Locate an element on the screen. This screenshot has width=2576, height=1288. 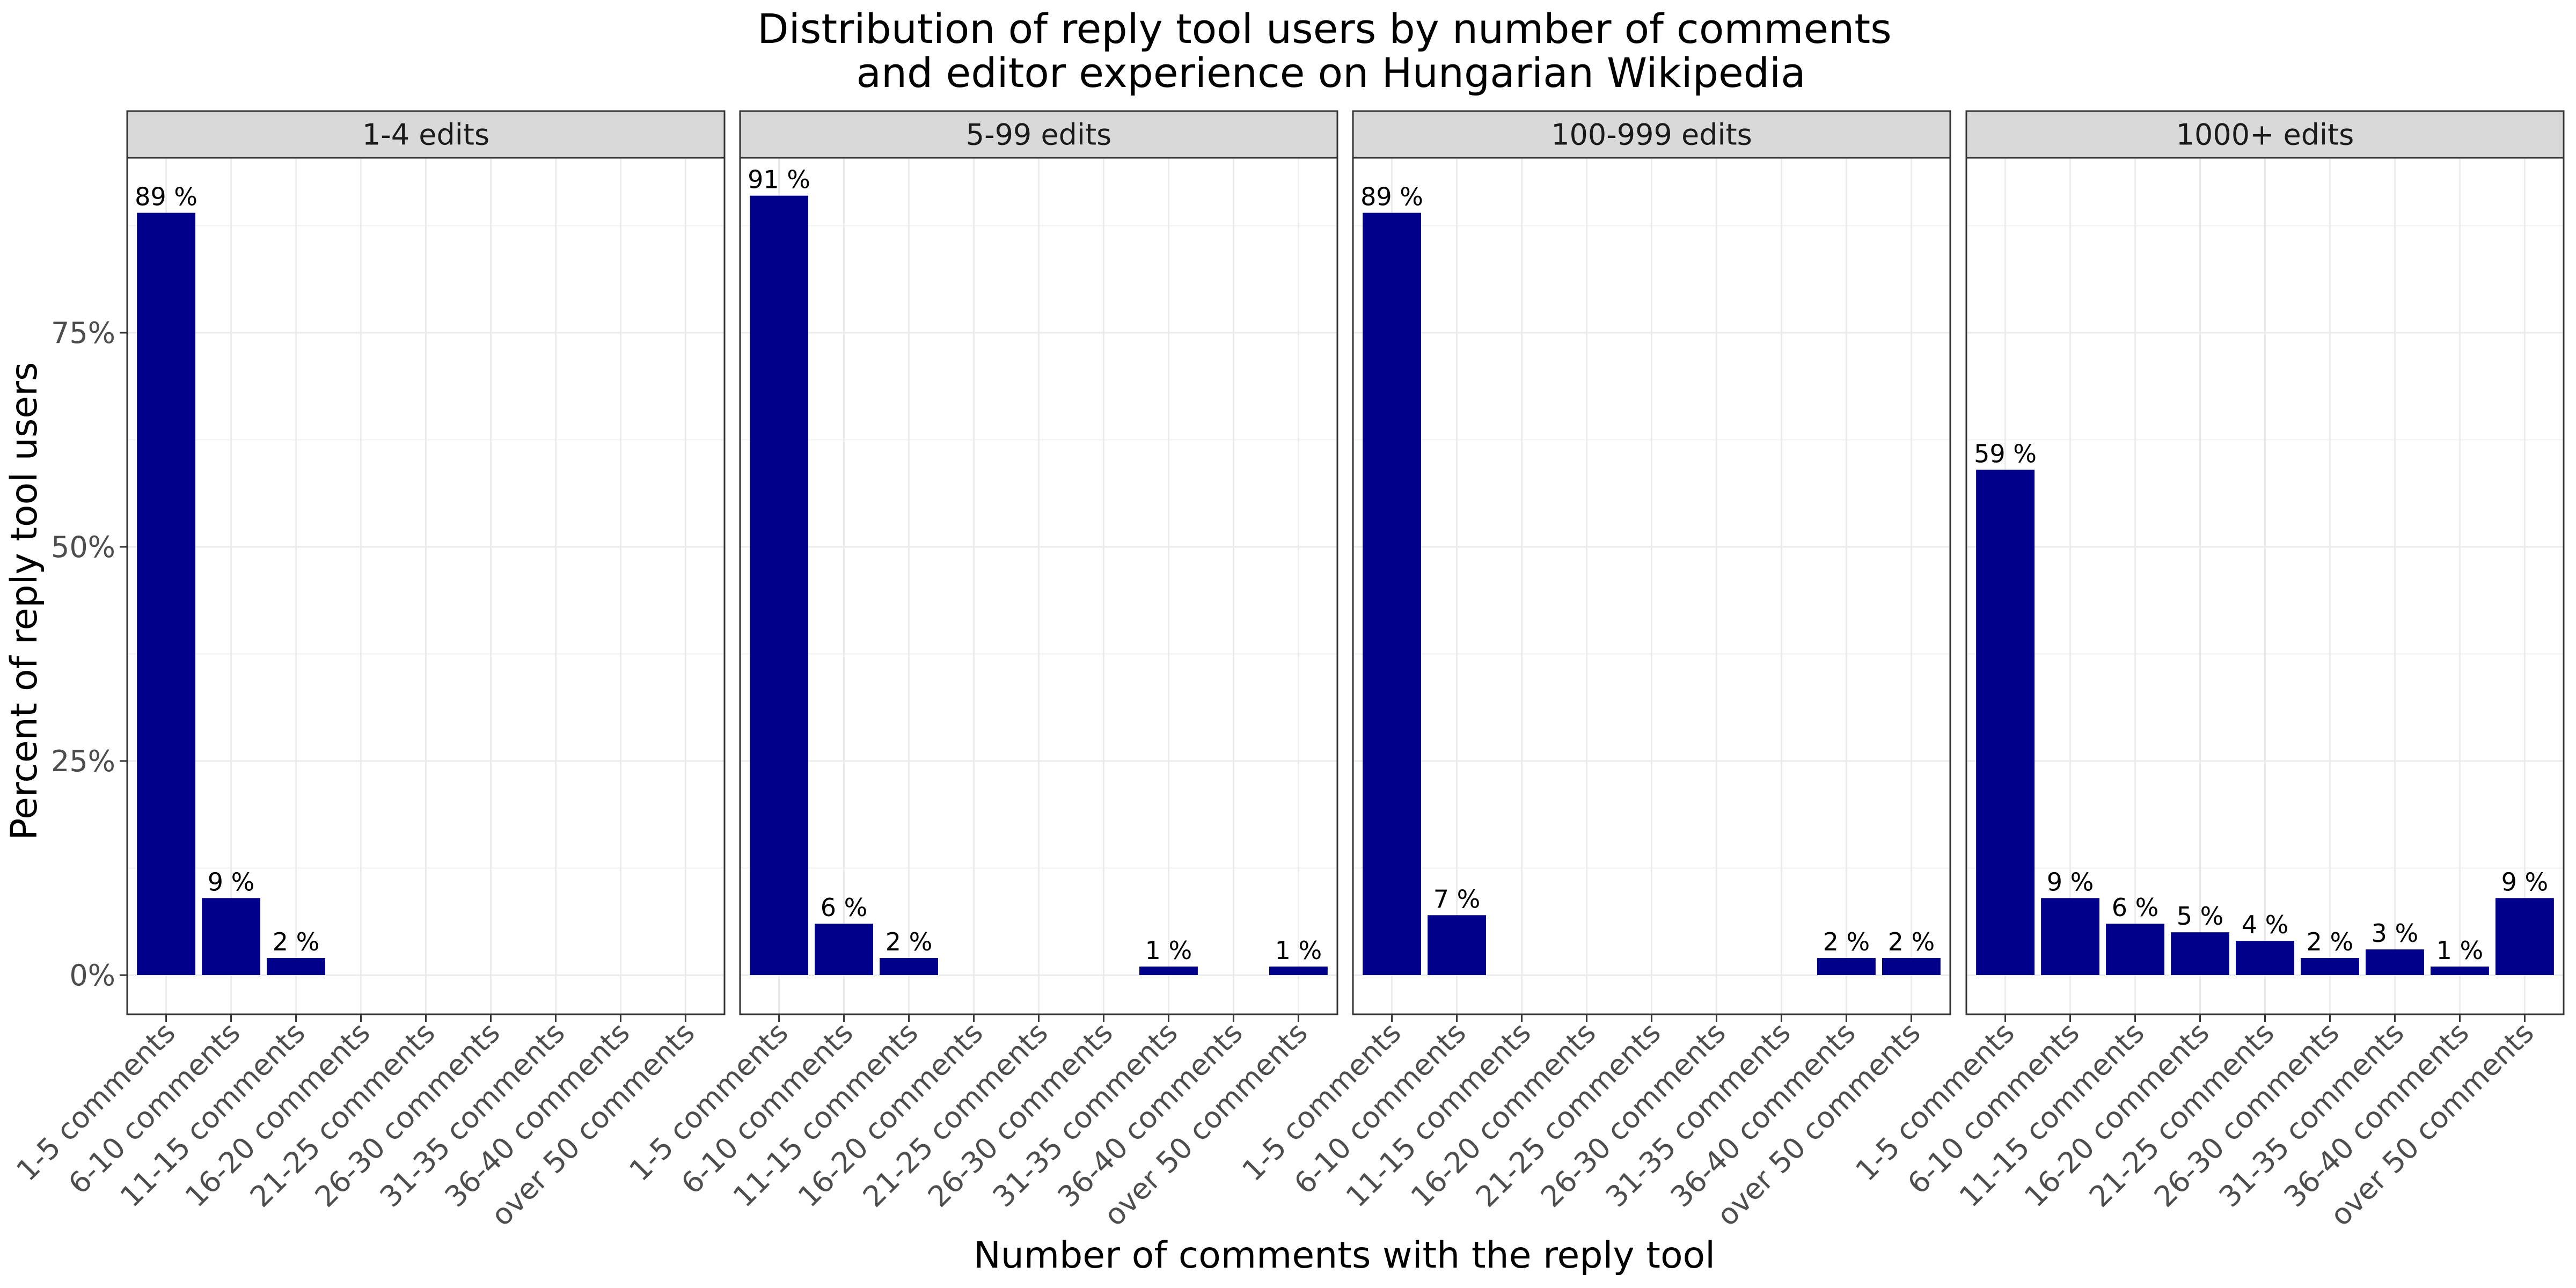
y-axis-title: Percent of reply tool users is located at coordinates (24, 601).